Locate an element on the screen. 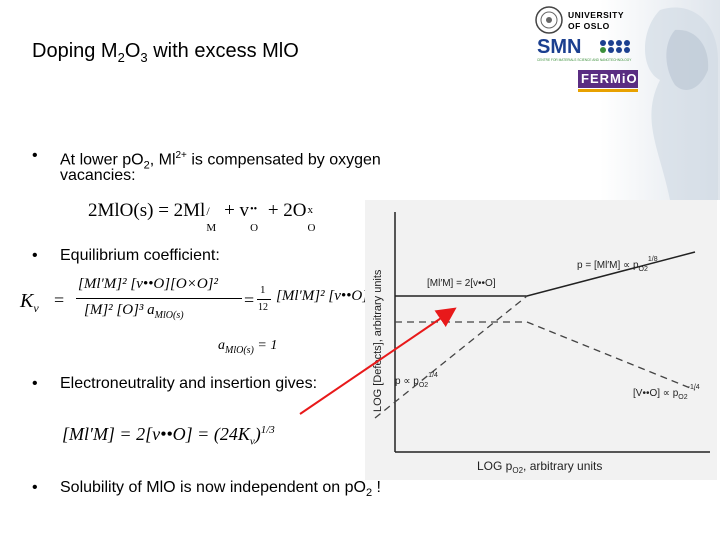 The width and height of the screenshot is (720, 540). slide-title: Doping M2O3 with excess MlO is located at coordinates (165, 52).